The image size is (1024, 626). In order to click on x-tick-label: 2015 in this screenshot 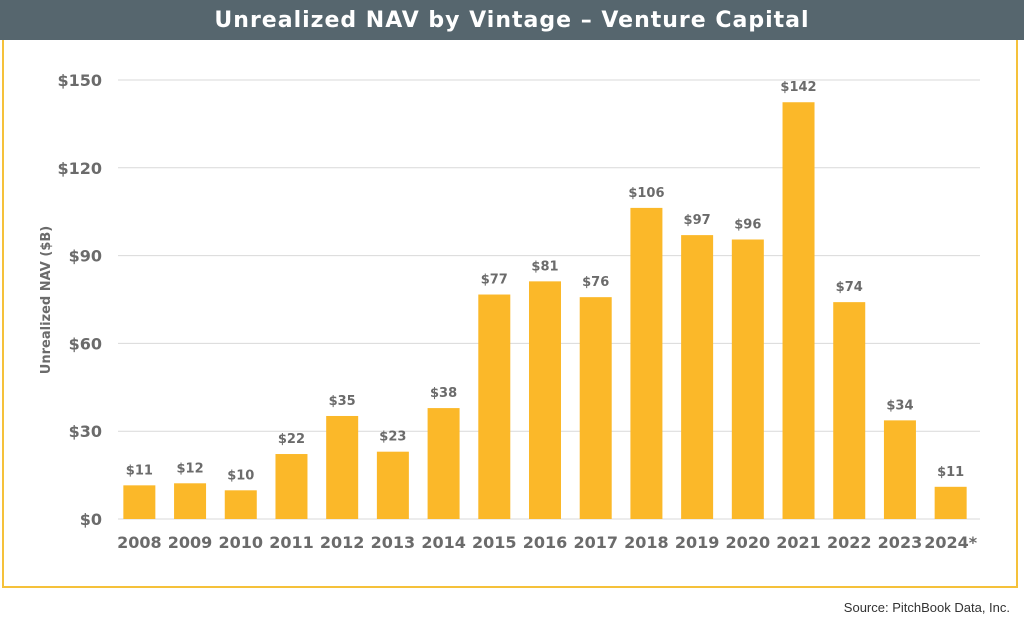, I will do `click(494, 542)`.